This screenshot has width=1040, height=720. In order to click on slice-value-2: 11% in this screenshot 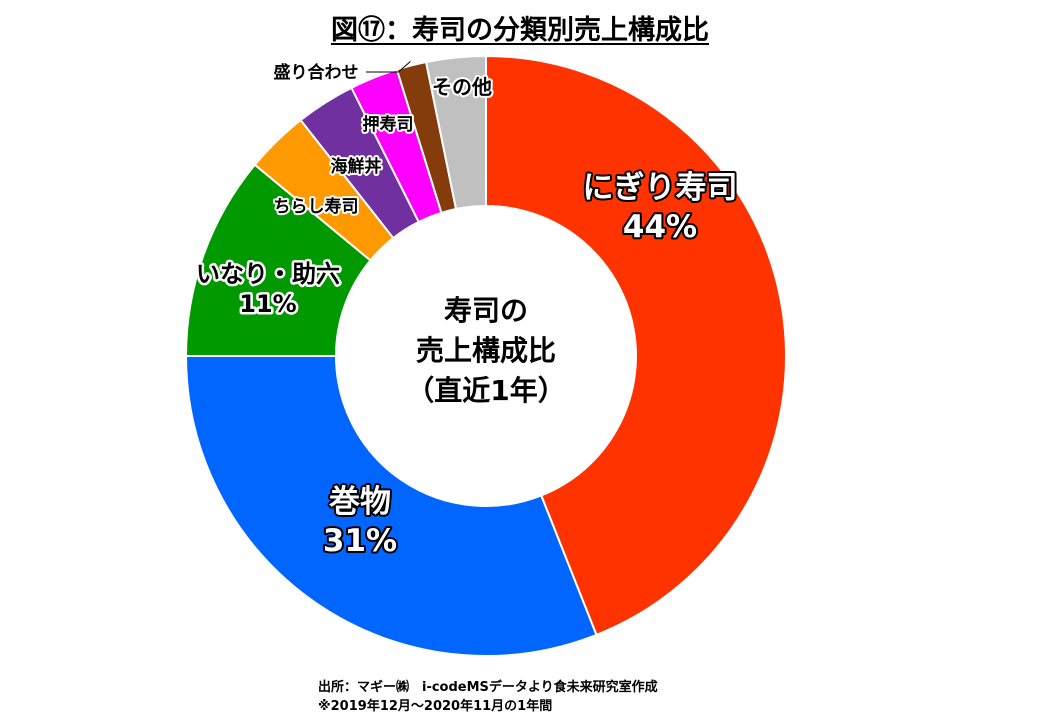, I will do `click(267, 304)`.